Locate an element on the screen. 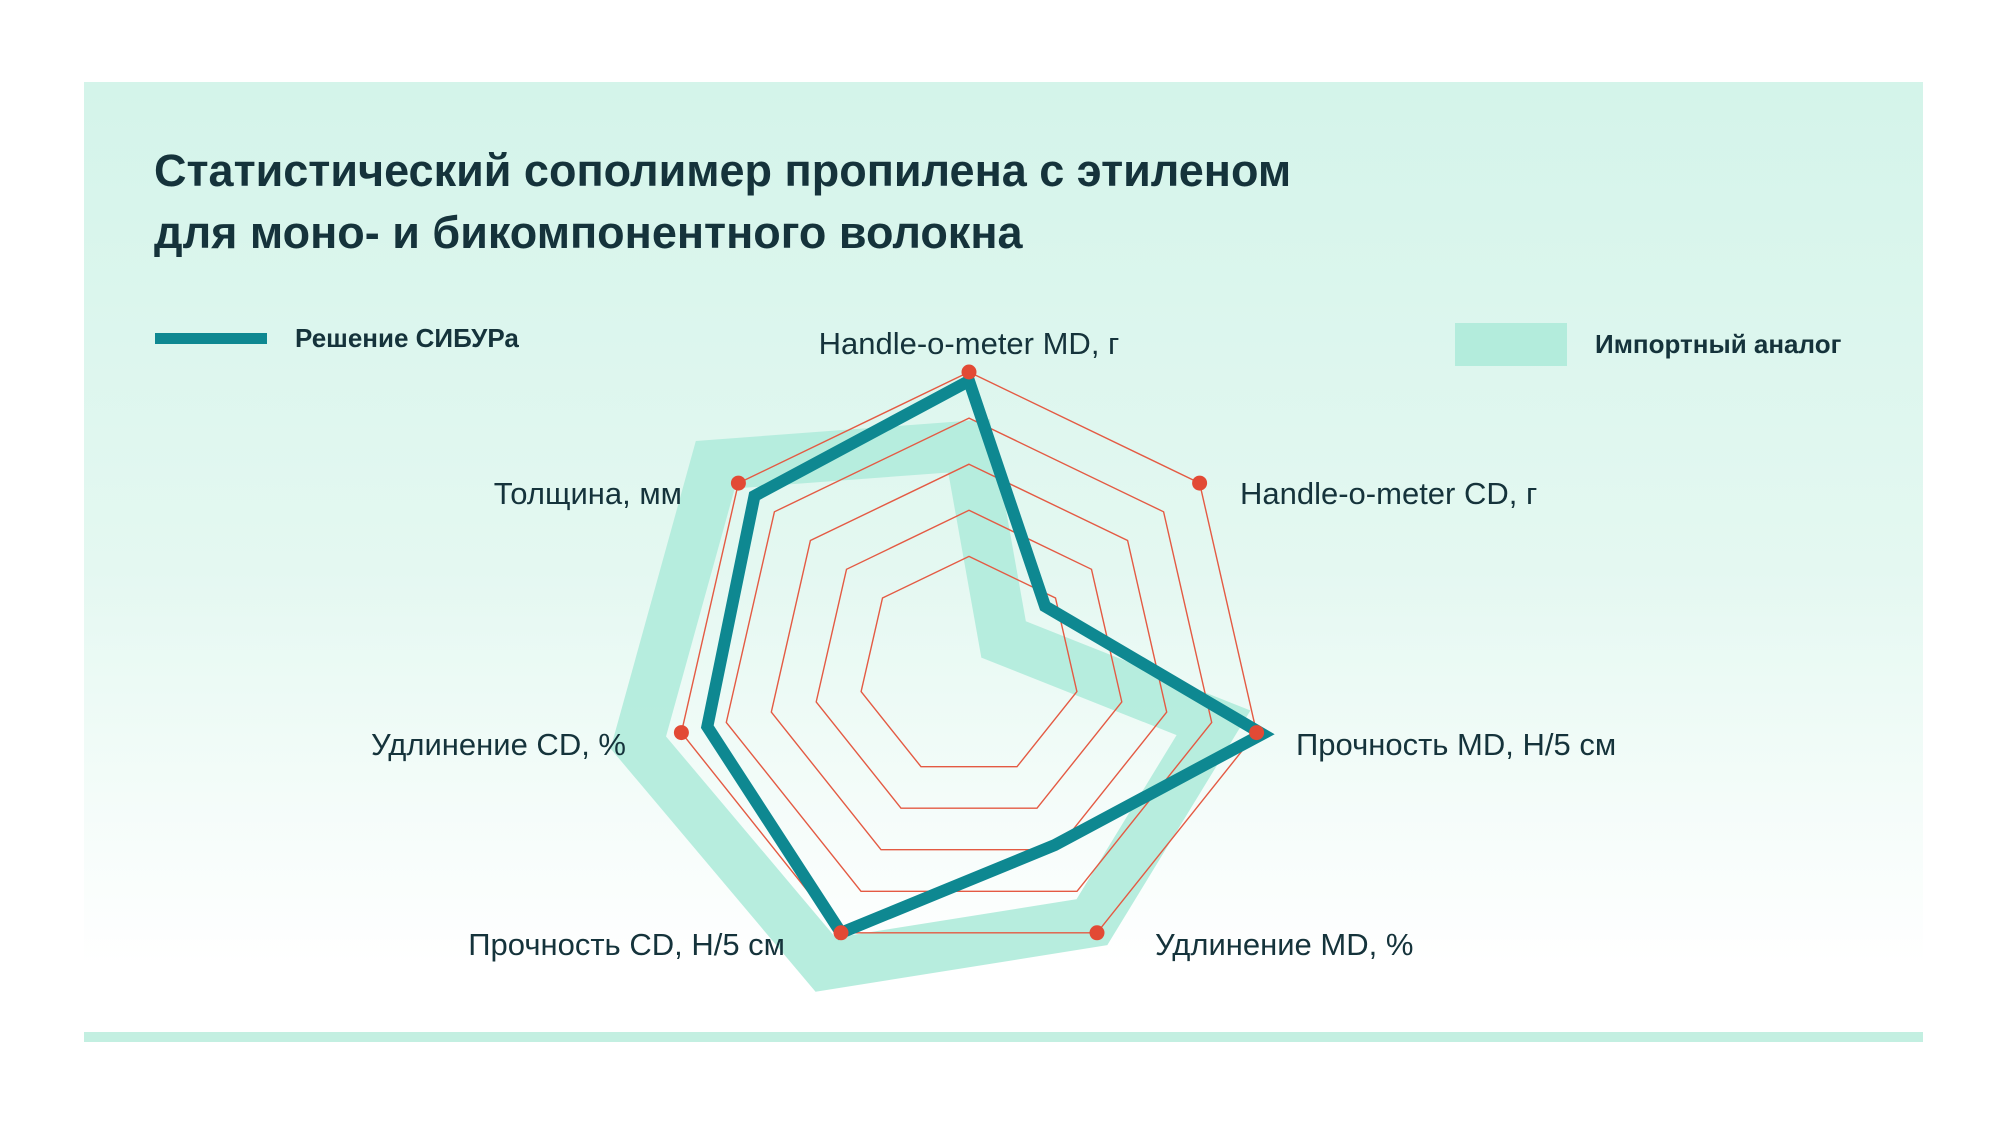 This screenshot has height=1125, width=2000. sibur-series-layer is located at coordinates (987, 656).